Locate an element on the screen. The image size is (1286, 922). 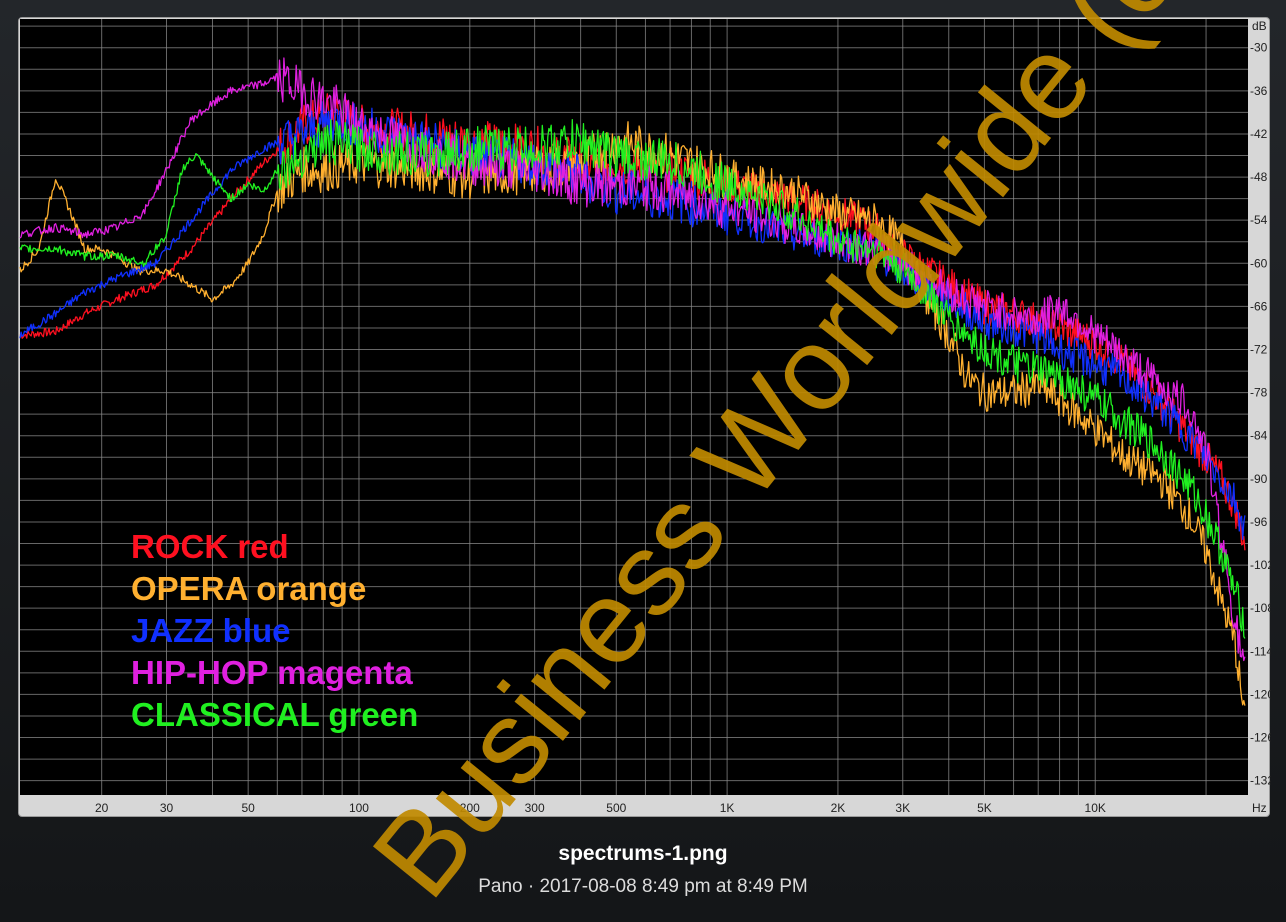
y-tick-label: -108 is located at coordinates (1260, 608).